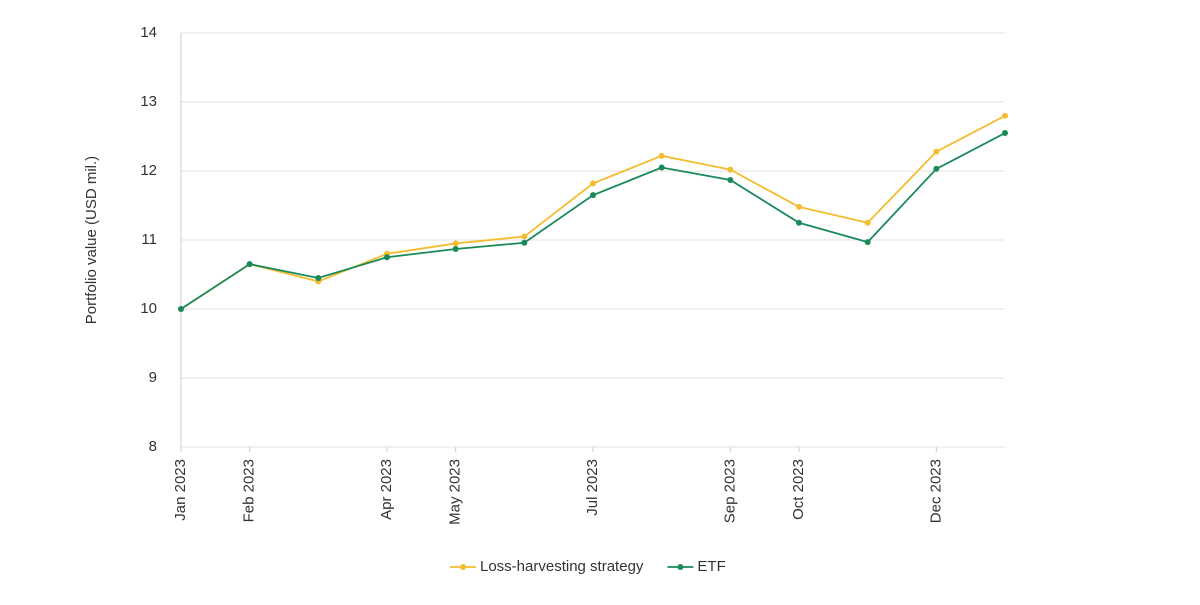 The width and height of the screenshot is (1200, 605). What do you see at coordinates (153, 446) in the screenshot?
I see `y-tick-label: 8` at bounding box center [153, 446].